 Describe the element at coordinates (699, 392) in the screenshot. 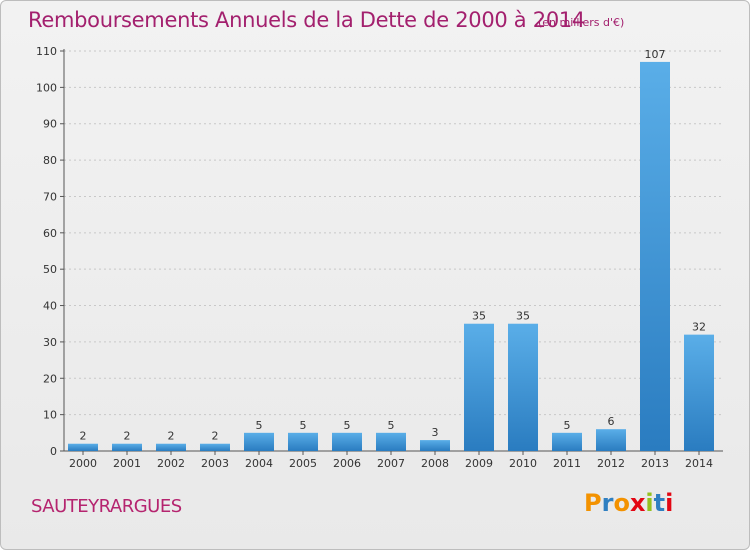

I see `bar-2014` at that location.